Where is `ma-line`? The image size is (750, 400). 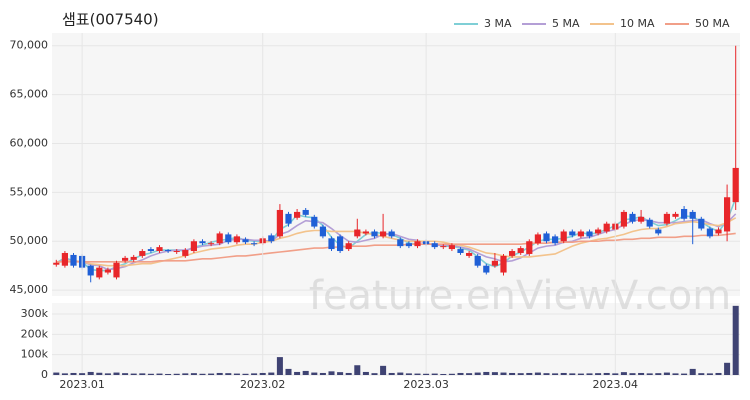 ma-line is located at coordinates (396, 242).